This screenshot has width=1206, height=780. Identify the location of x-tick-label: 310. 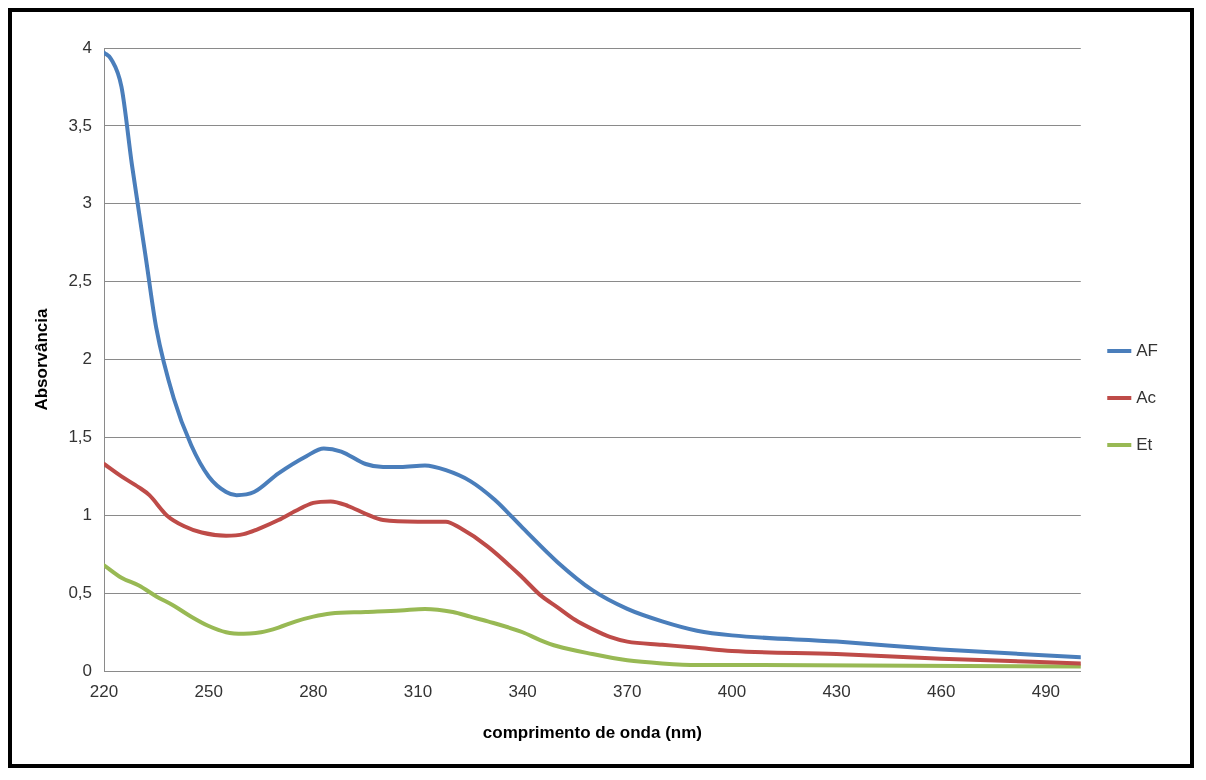
(418, 692).